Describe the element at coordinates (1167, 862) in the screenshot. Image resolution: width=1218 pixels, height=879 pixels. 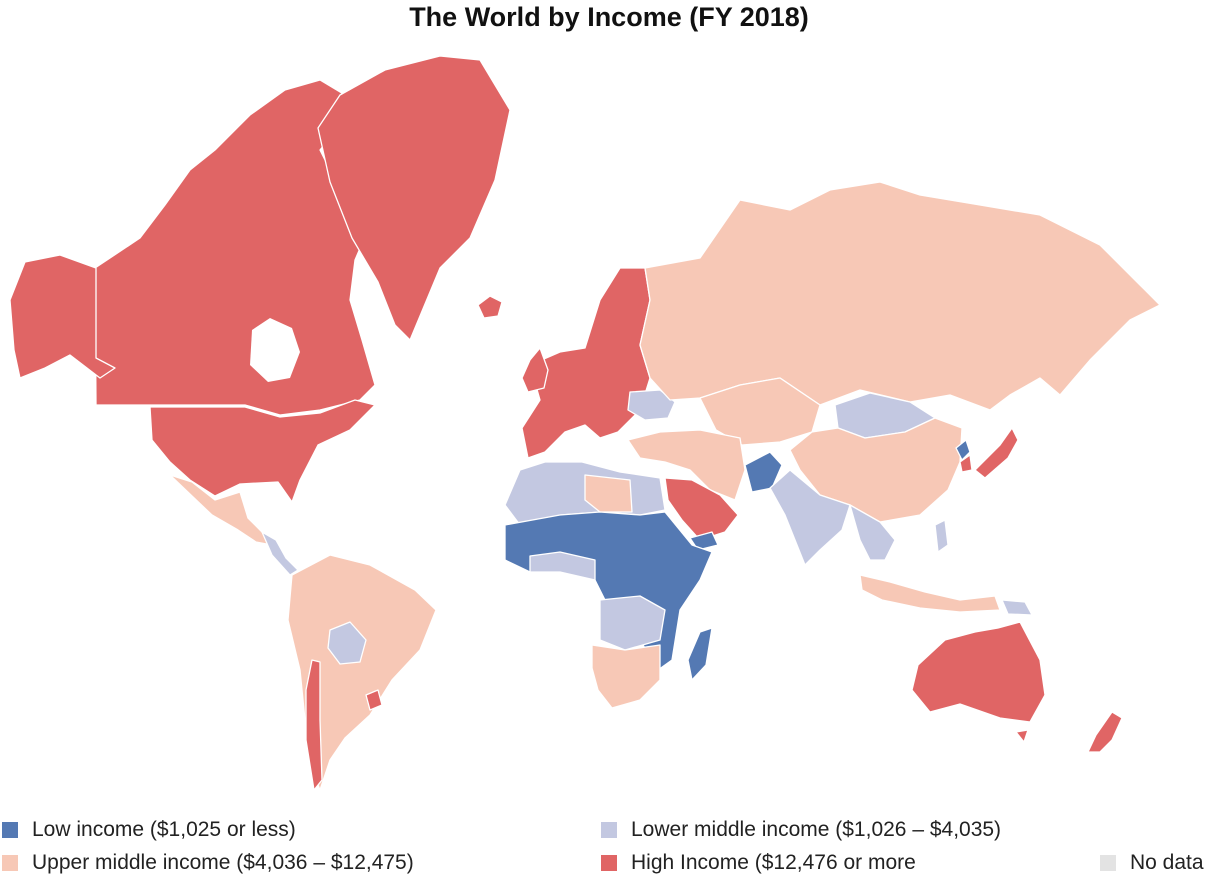
I see `legend-label-no-data: No data` at that location.